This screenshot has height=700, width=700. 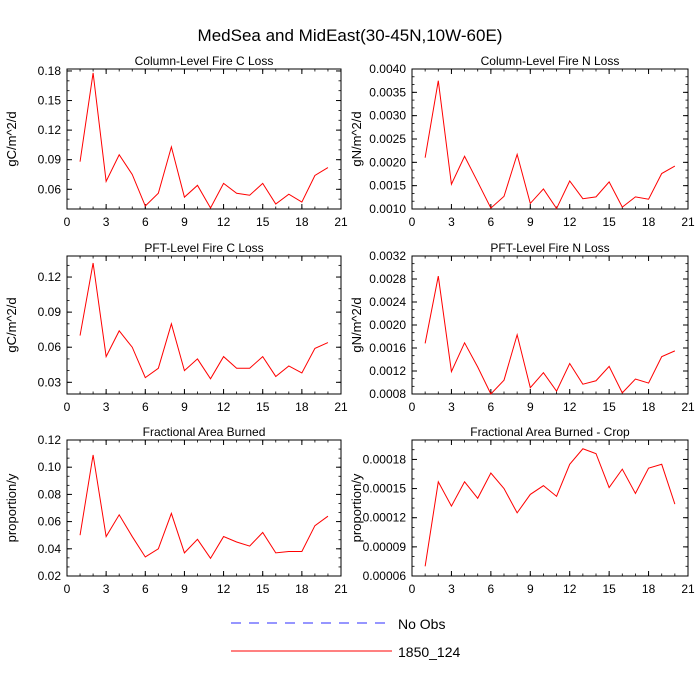 I want to click on panel-title: Column-Level Fire C Loss, so click(x=204, y=61).